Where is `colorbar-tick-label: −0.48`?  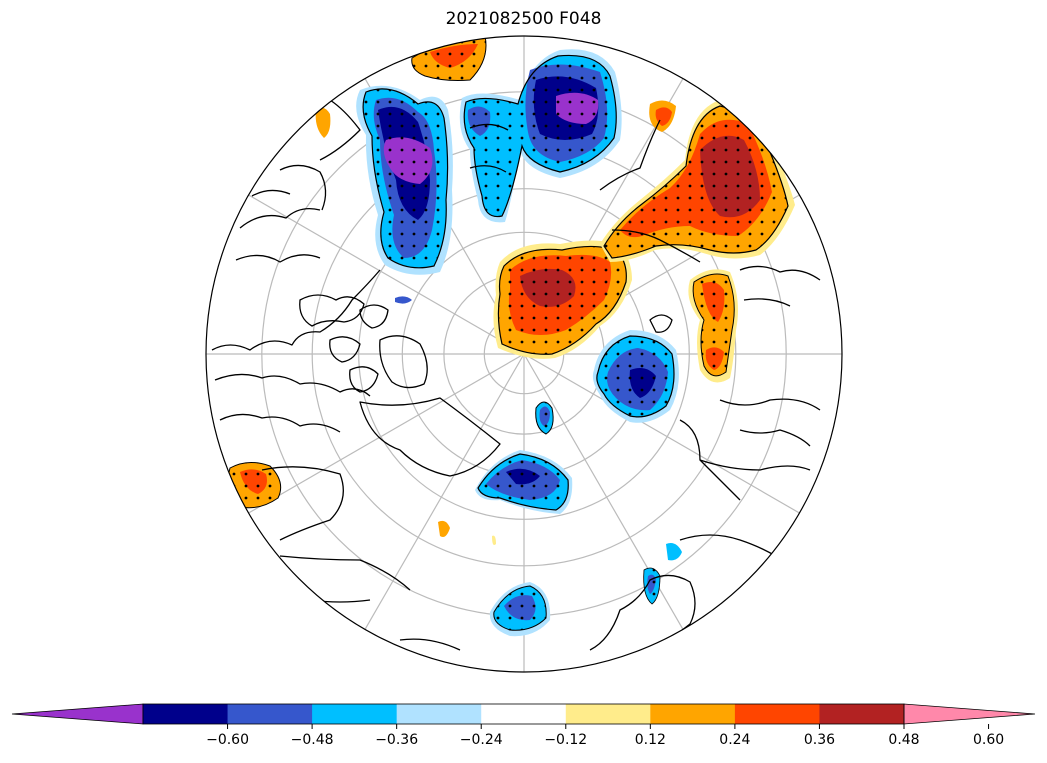 colorbar-tick-label: −0.48 is located at coordinates (312, 740).